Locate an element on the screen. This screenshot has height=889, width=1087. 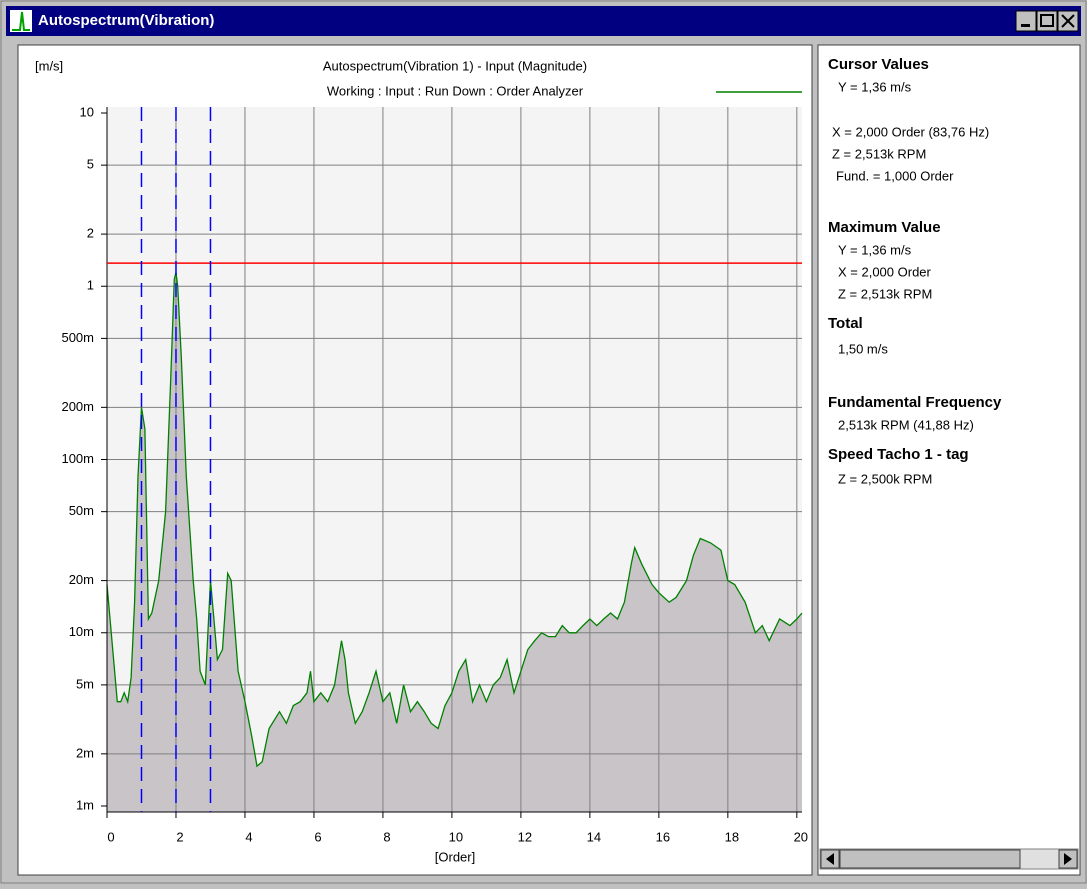
y-tick-label: 5m is located at coordinates (85, 683).